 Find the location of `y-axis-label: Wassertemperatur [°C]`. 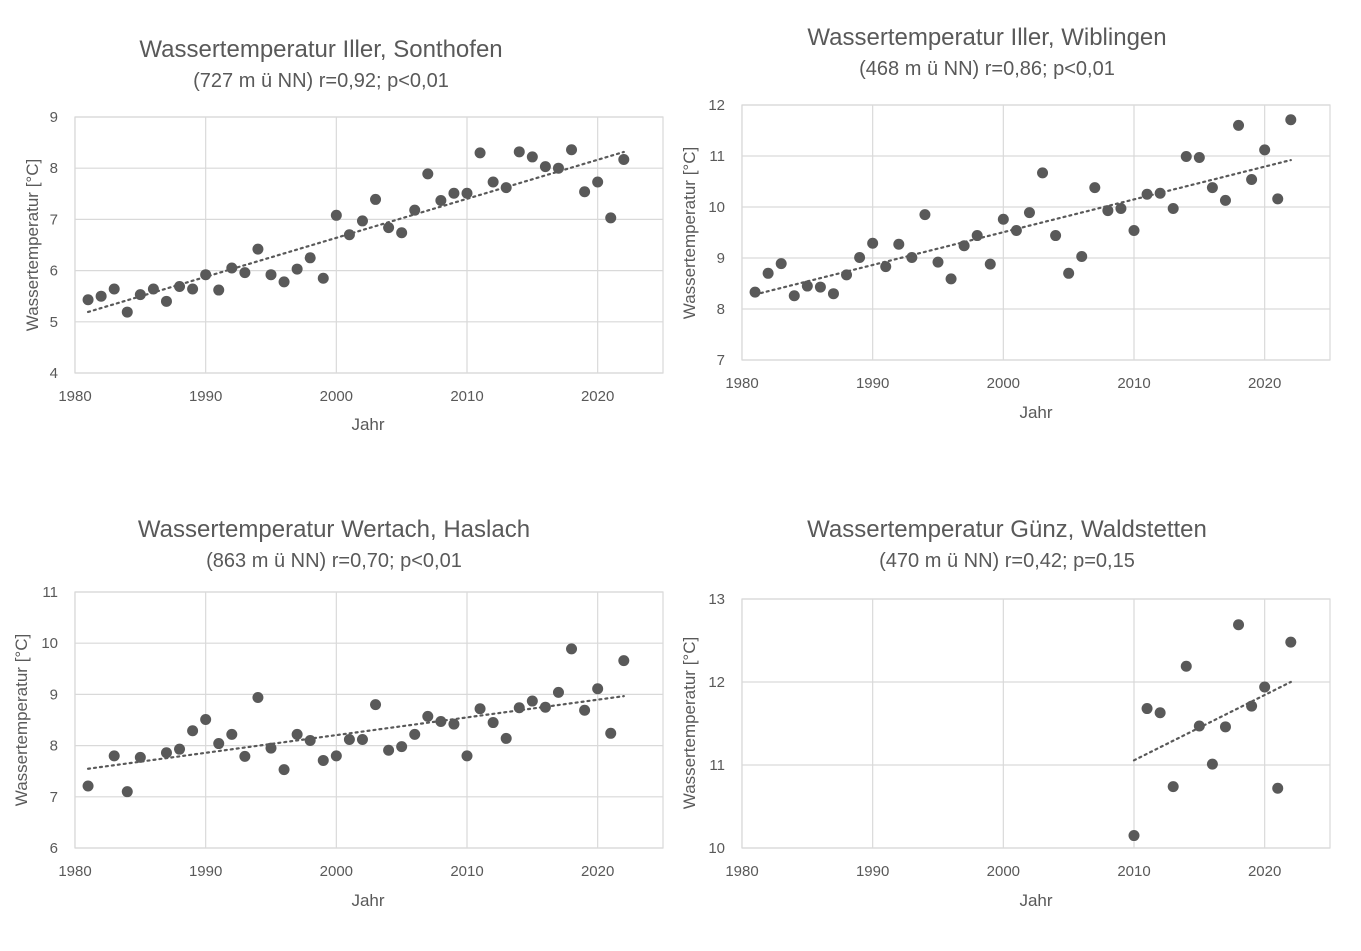

y-axis-label: Wassertemperatur [°C] is located at coordinates (21, 720).